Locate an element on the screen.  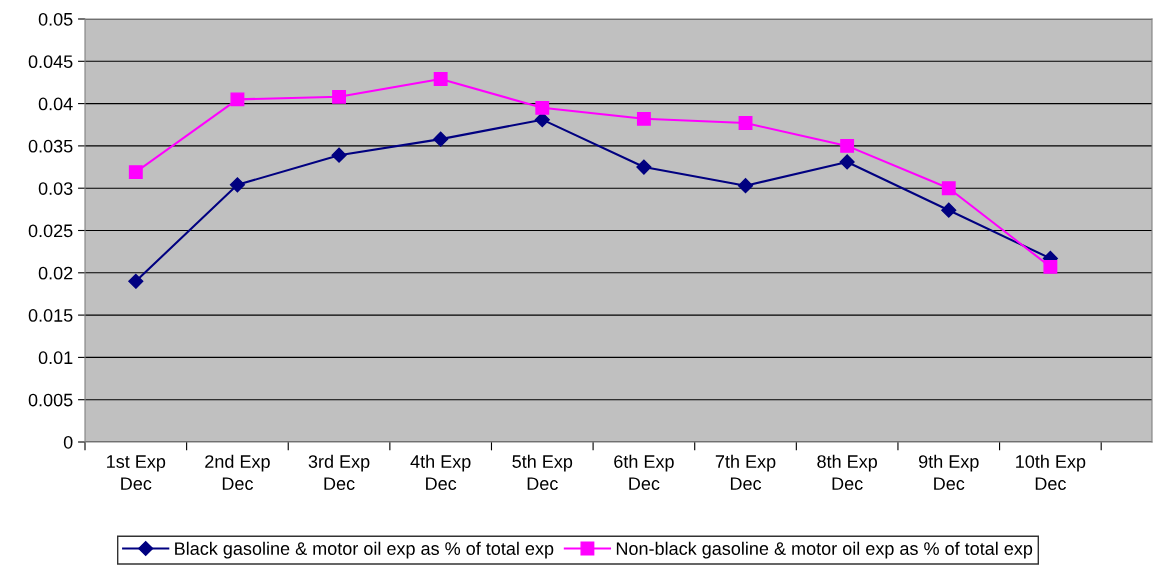
legend-label: Non-black gasoline & motor oil exp as % of total exp is located at coordinates (824, 550).